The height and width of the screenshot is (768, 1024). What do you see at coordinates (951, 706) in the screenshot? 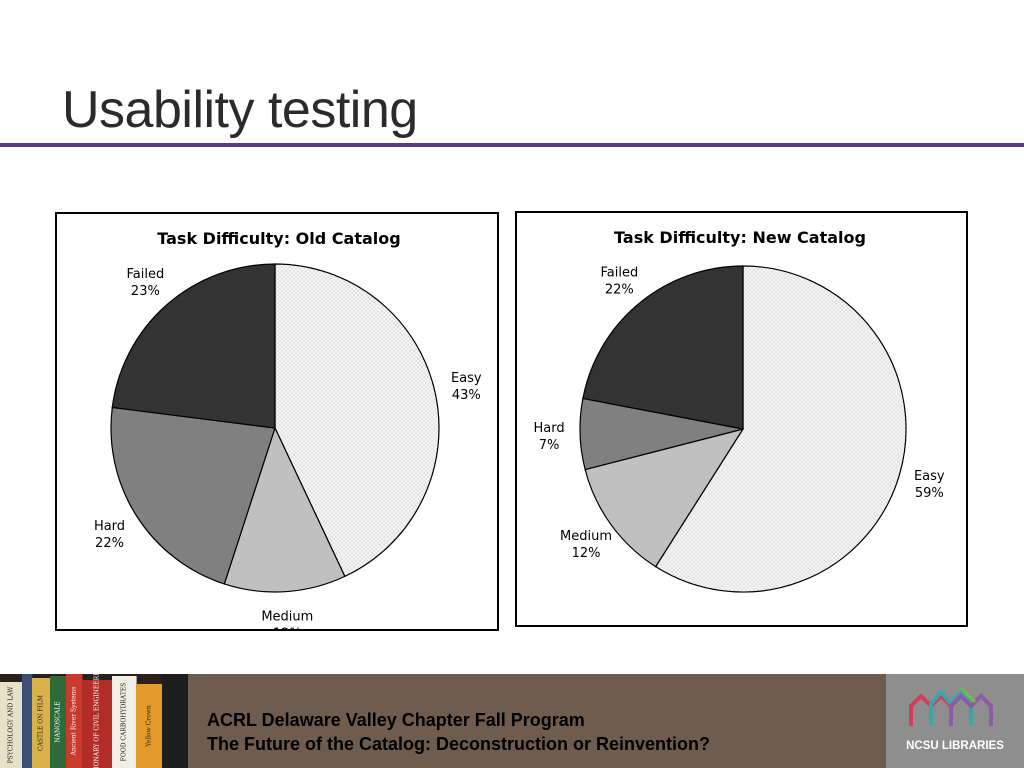
I see `logo-mark-icon` at bounding box center [951, 706].